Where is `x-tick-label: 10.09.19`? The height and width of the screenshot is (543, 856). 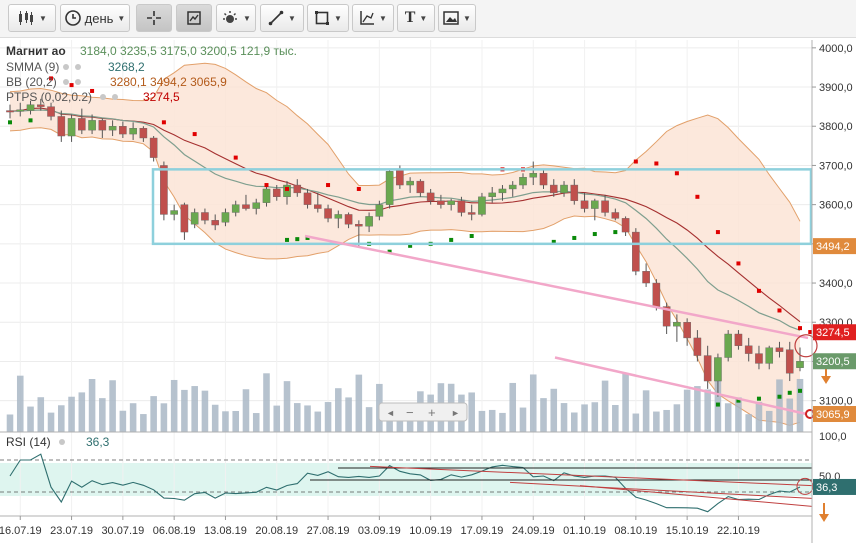
x-tick-label: 10.09.19 is located at coordinates (430, 531).